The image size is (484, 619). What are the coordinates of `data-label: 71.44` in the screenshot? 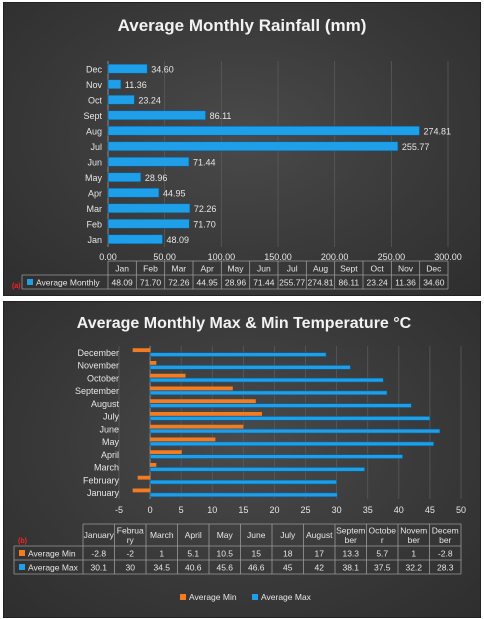 It's located at (204, 162).